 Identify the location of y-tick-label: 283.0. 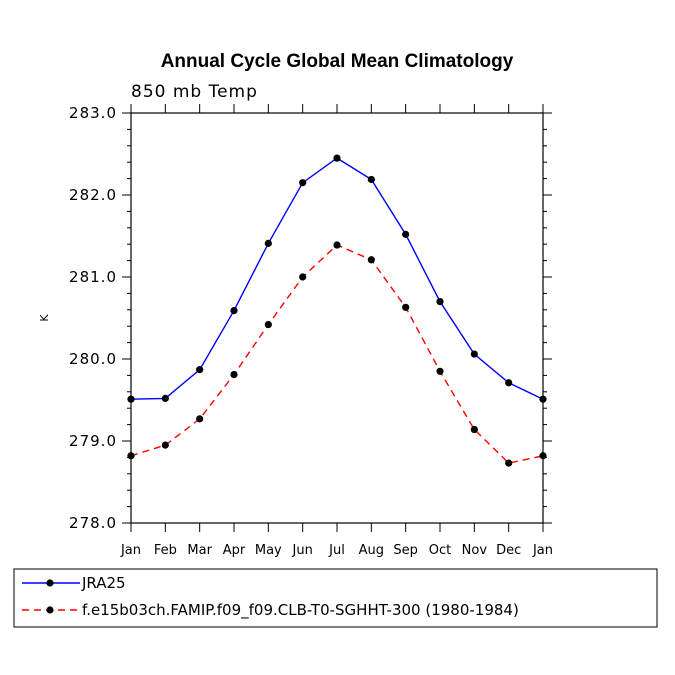
(93, 113).